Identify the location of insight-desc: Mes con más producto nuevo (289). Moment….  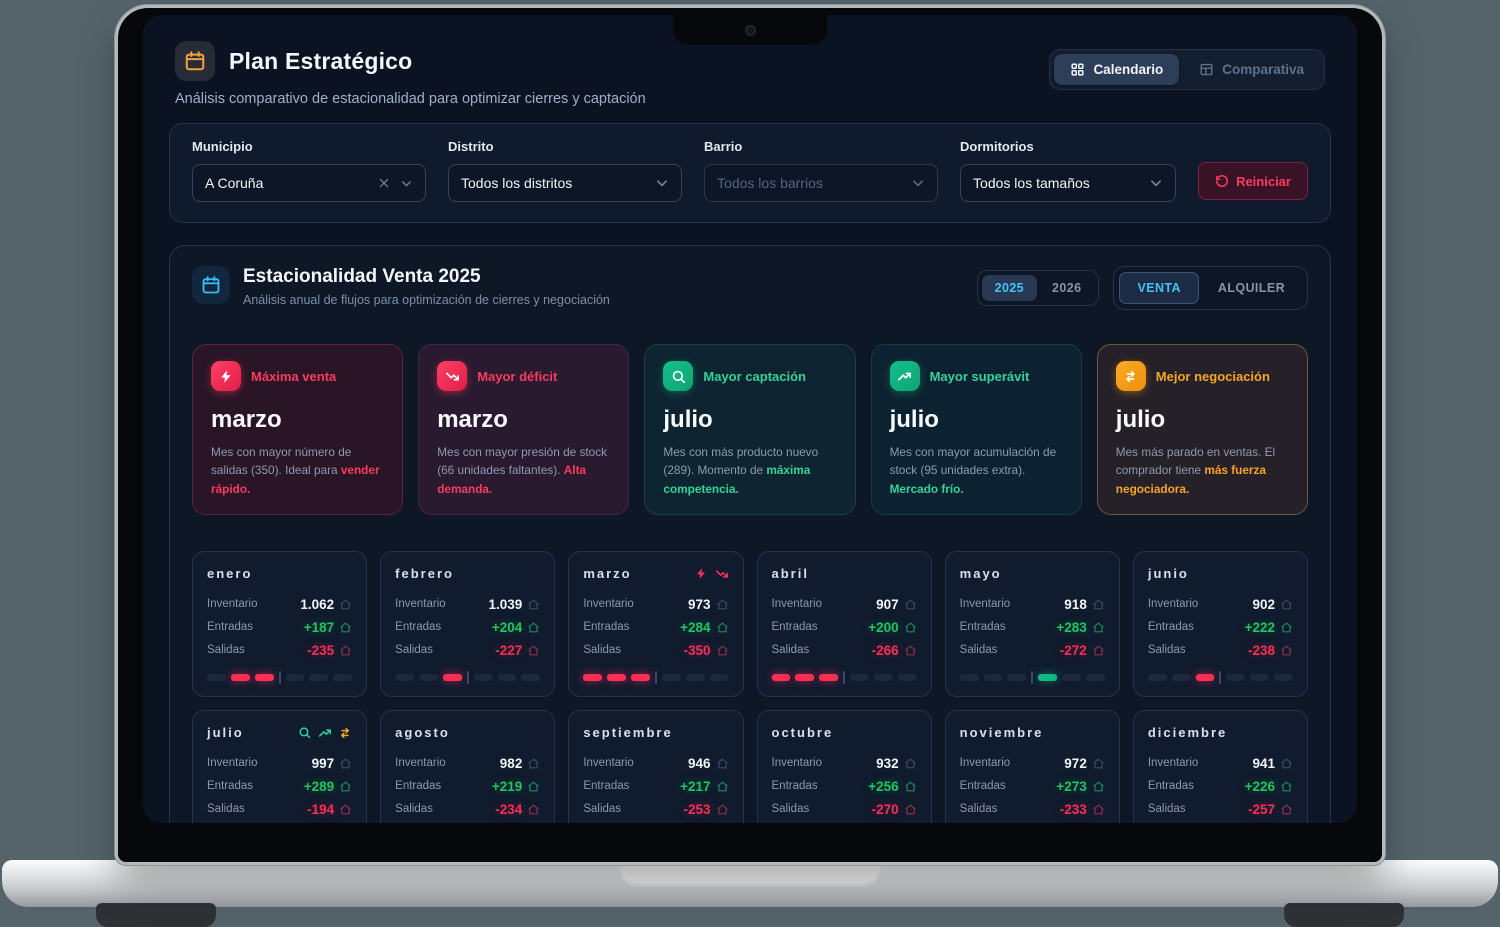
(741, 470).